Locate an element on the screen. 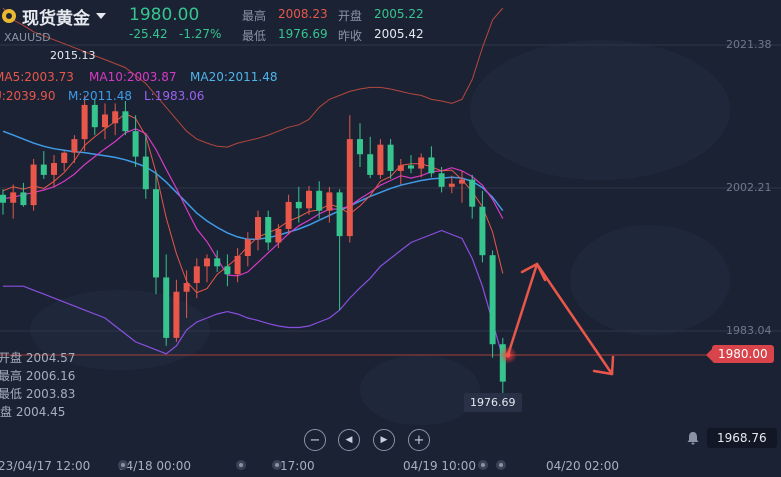 Image resolution: width=781 pixels, height=477 pixels. ma20-line is located at coordinates (253, 185).